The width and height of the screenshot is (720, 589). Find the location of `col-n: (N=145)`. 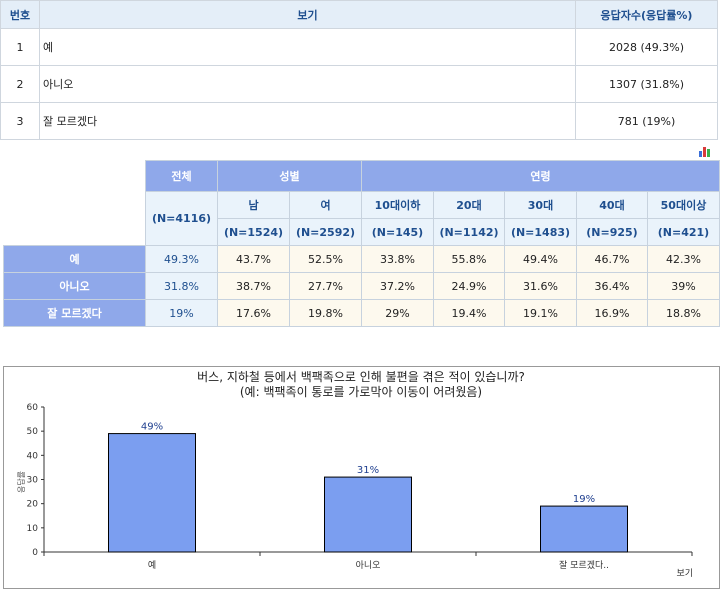

col-n: (N=145) is located at coordinates (397, 232).